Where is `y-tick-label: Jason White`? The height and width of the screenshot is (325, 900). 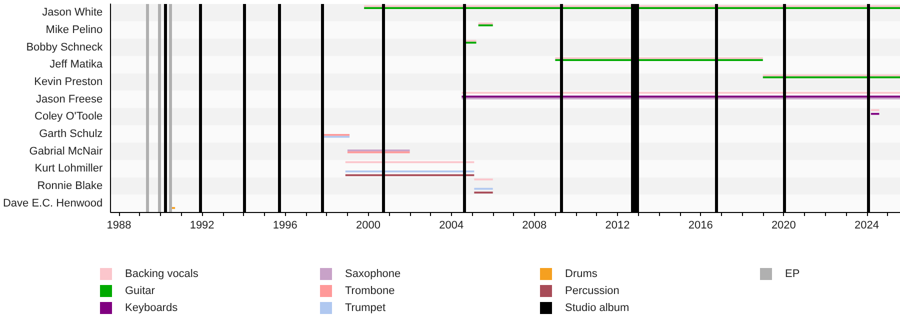 y-tick-label: Jason White is located at coordinates (72, 12).